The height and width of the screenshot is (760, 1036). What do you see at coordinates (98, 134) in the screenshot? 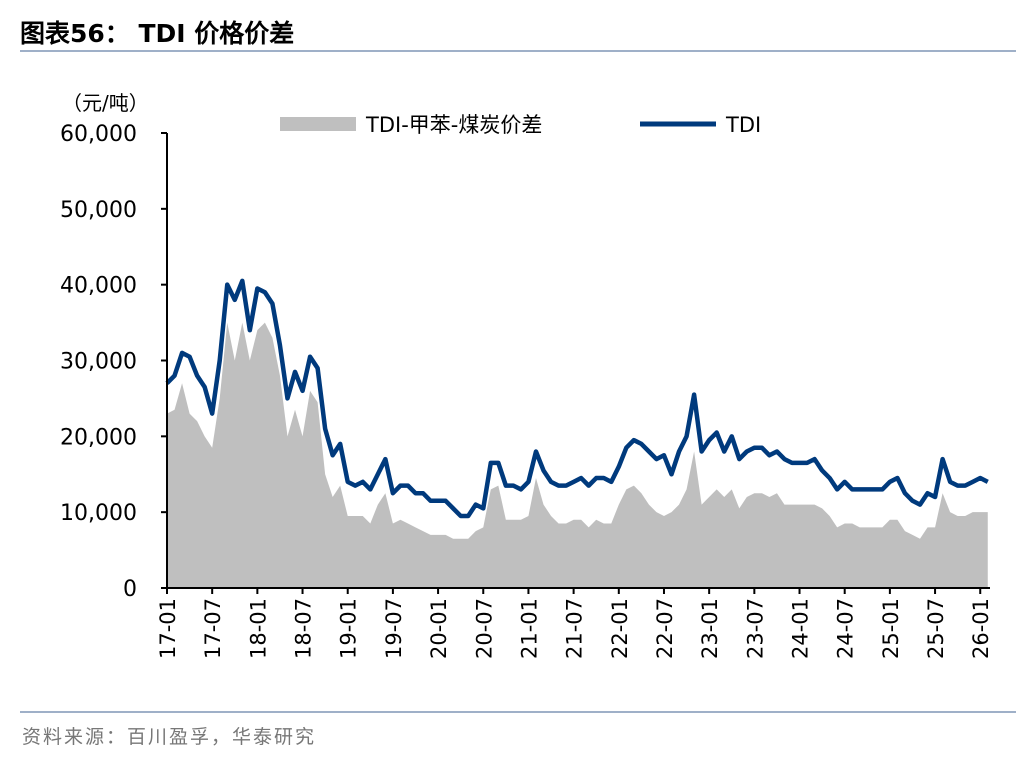
I see `y-tick-label: 60,000` at bounding box center [98, 134].